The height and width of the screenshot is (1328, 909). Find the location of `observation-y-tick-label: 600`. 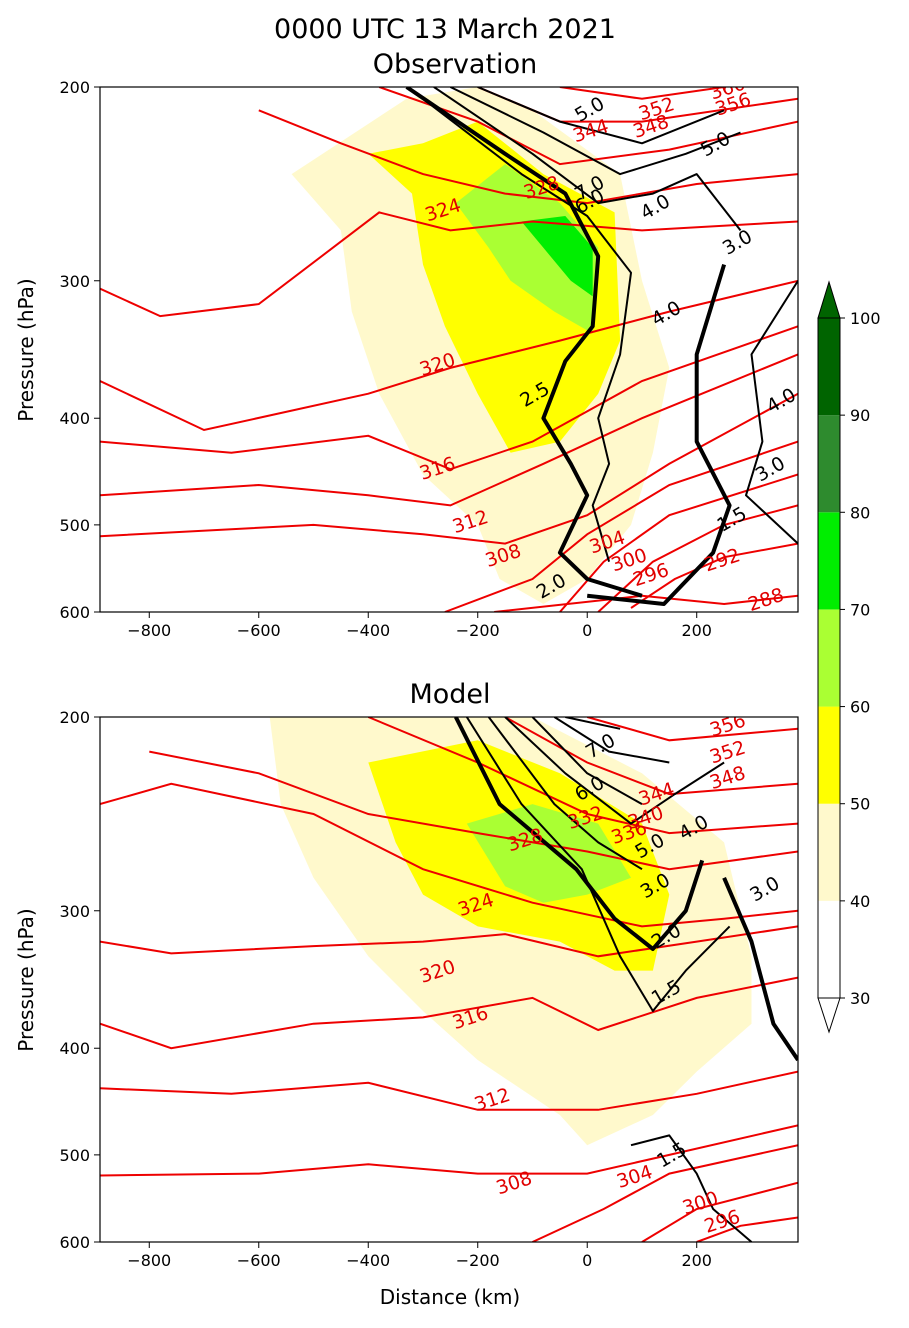

observation-y-tick-label: 600 is located at coordinates (74, 612).